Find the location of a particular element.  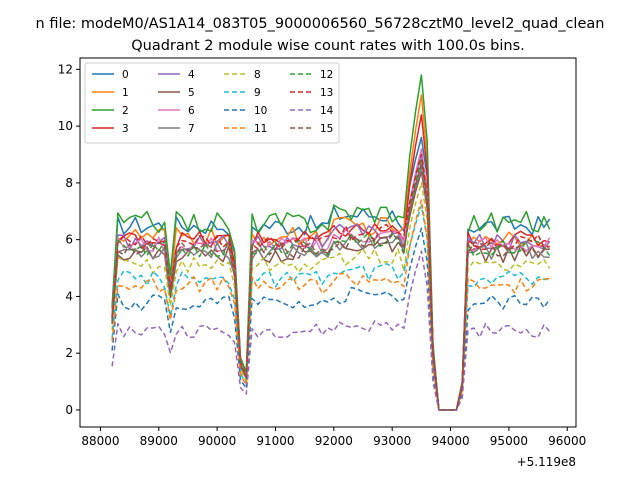

x-tick-label: 96000 is located at coordinates (567, 441).